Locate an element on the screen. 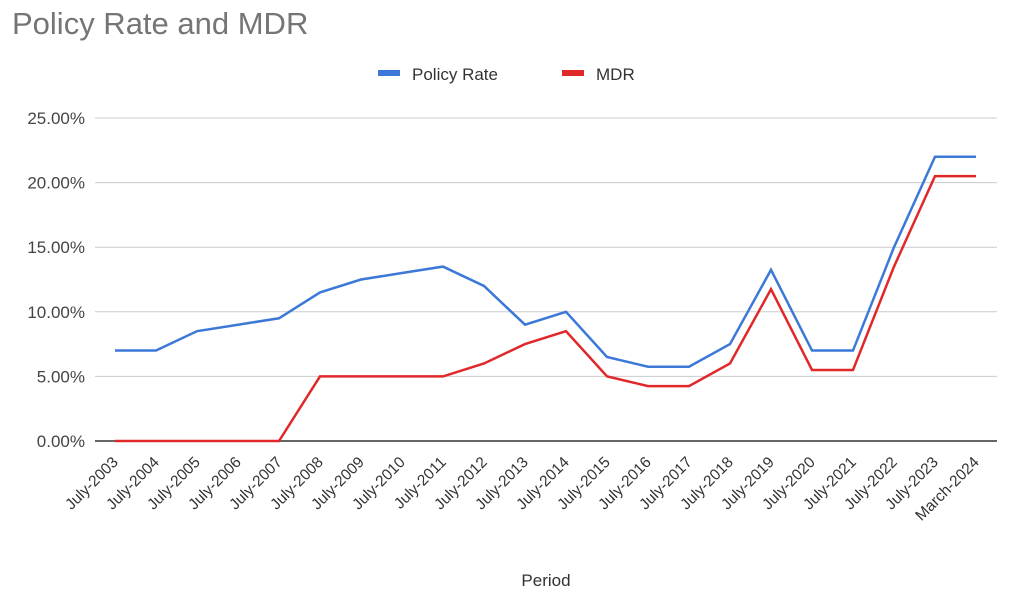 Image resolution: width=1024 pixels, height=603 pixels. chart-title: Policy Rate and MDR is located at coordinates (160, 23).